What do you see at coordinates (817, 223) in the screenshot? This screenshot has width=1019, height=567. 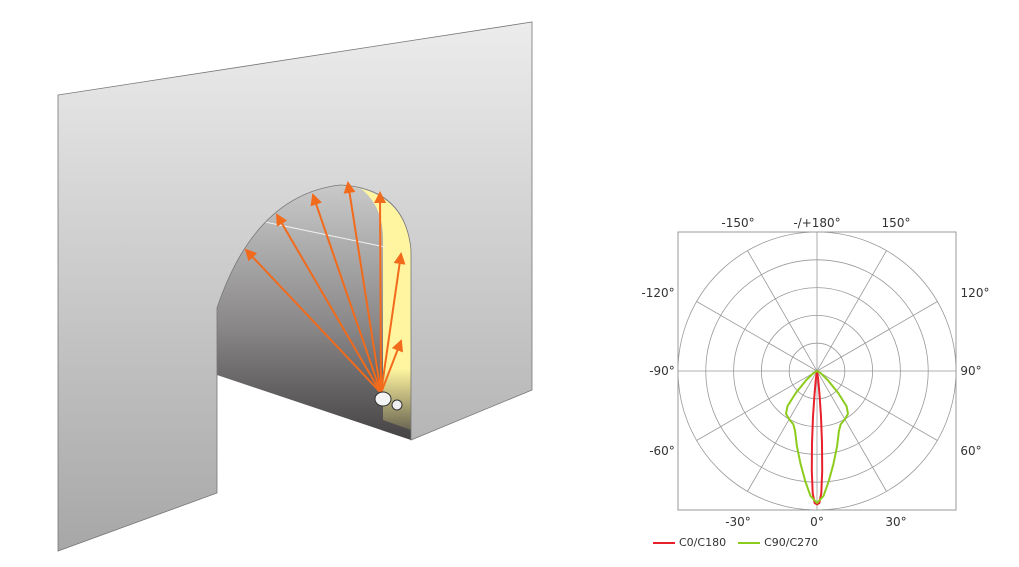 I see `angle-label: -/+180°` at bounding box center [817, 223].